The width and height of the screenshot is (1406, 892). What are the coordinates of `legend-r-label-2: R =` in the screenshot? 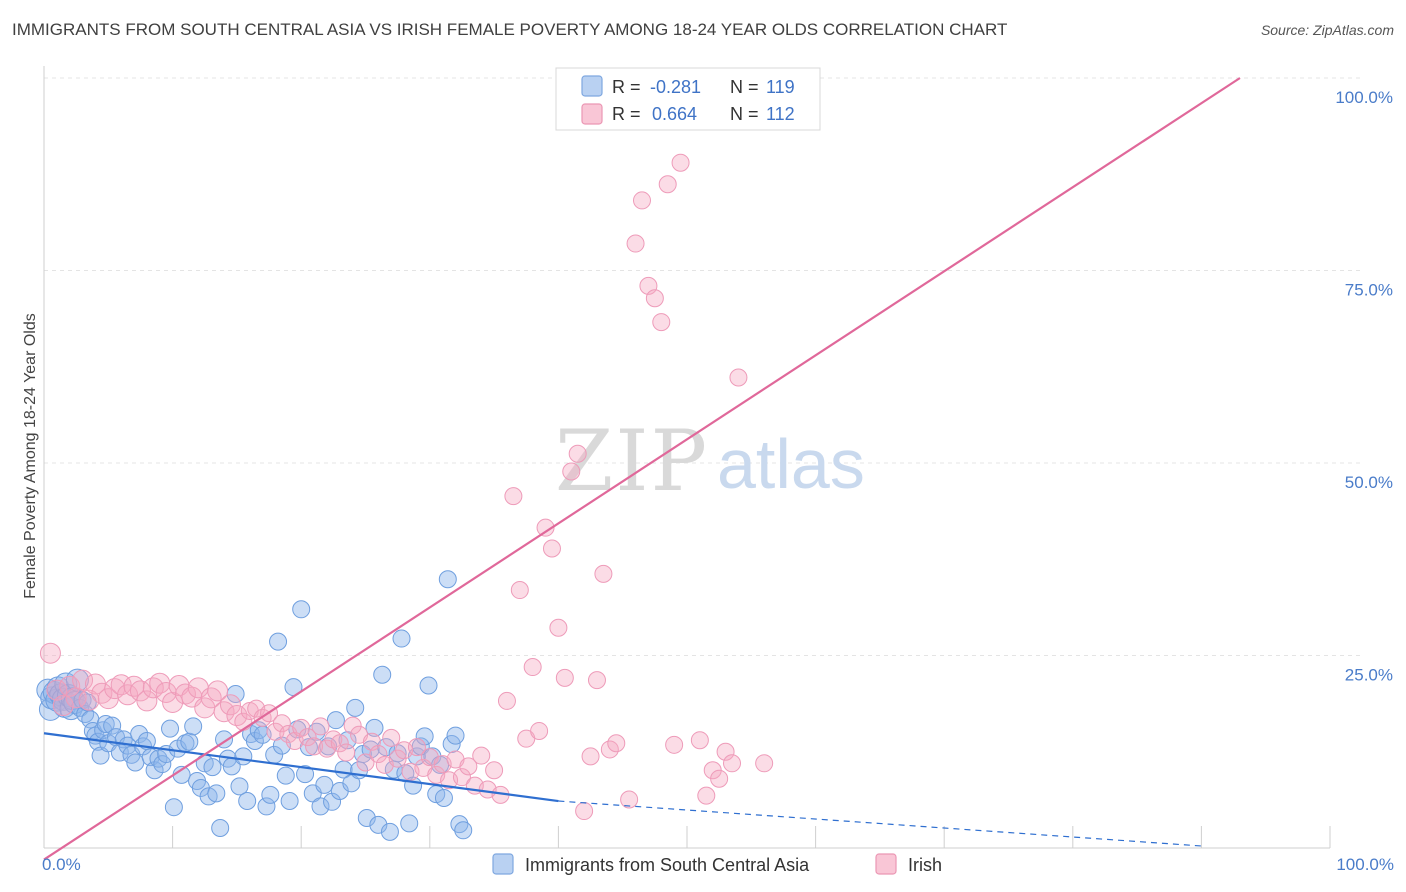 It's located at (626, 114).